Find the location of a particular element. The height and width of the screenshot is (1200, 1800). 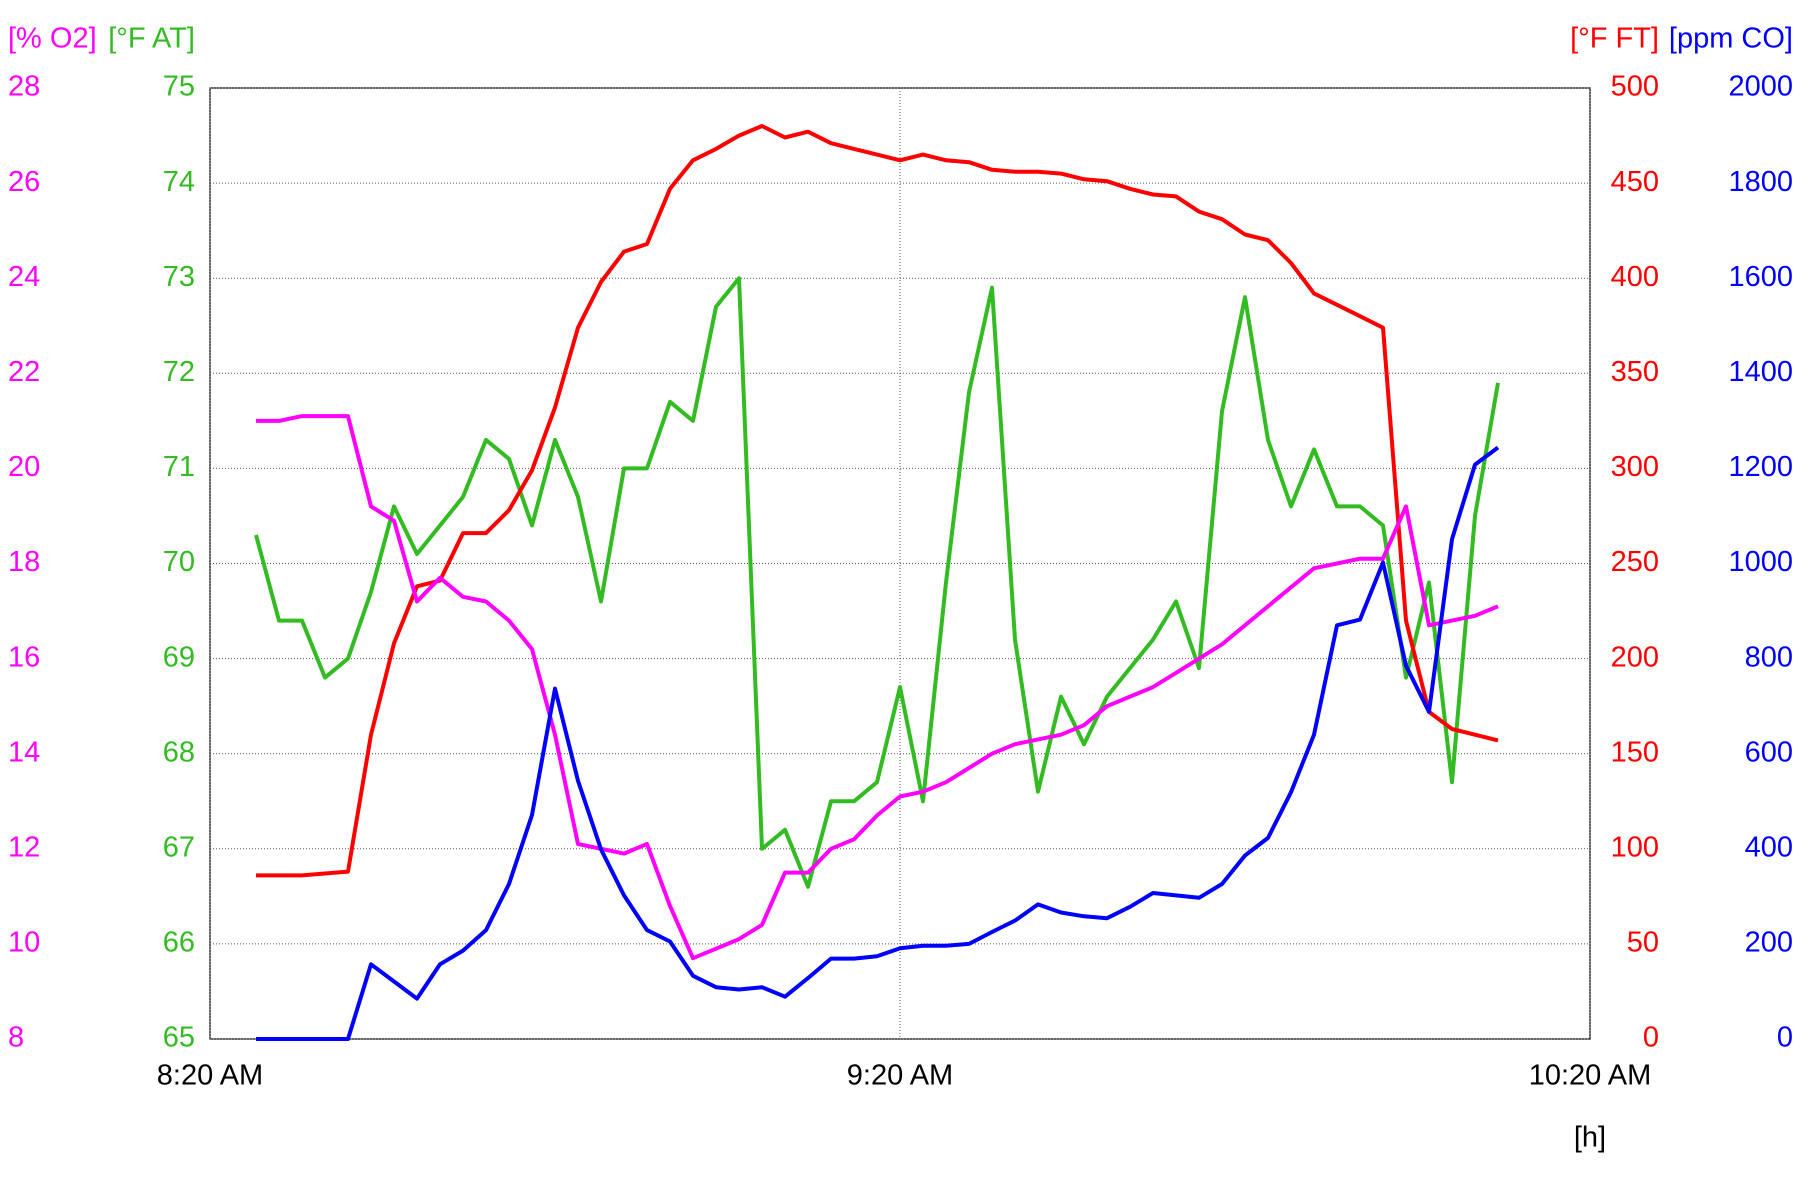

y-tick-label: 75 is located at coordinates (179, 87).